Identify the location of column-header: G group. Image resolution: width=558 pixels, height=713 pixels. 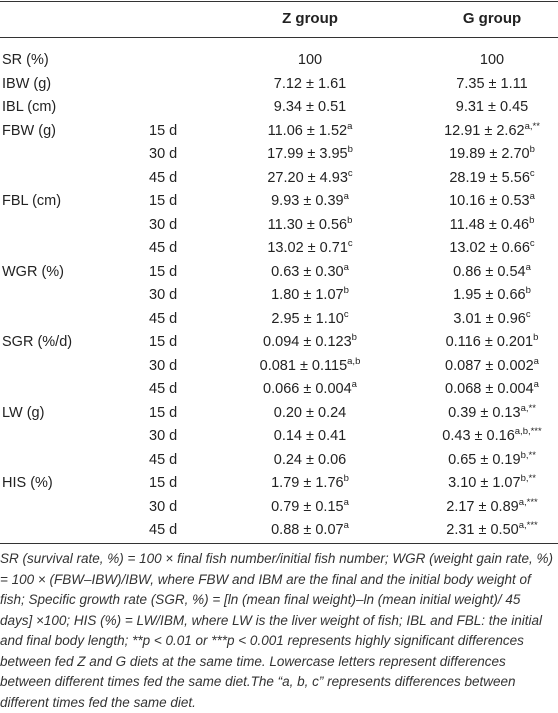
(492, 18).